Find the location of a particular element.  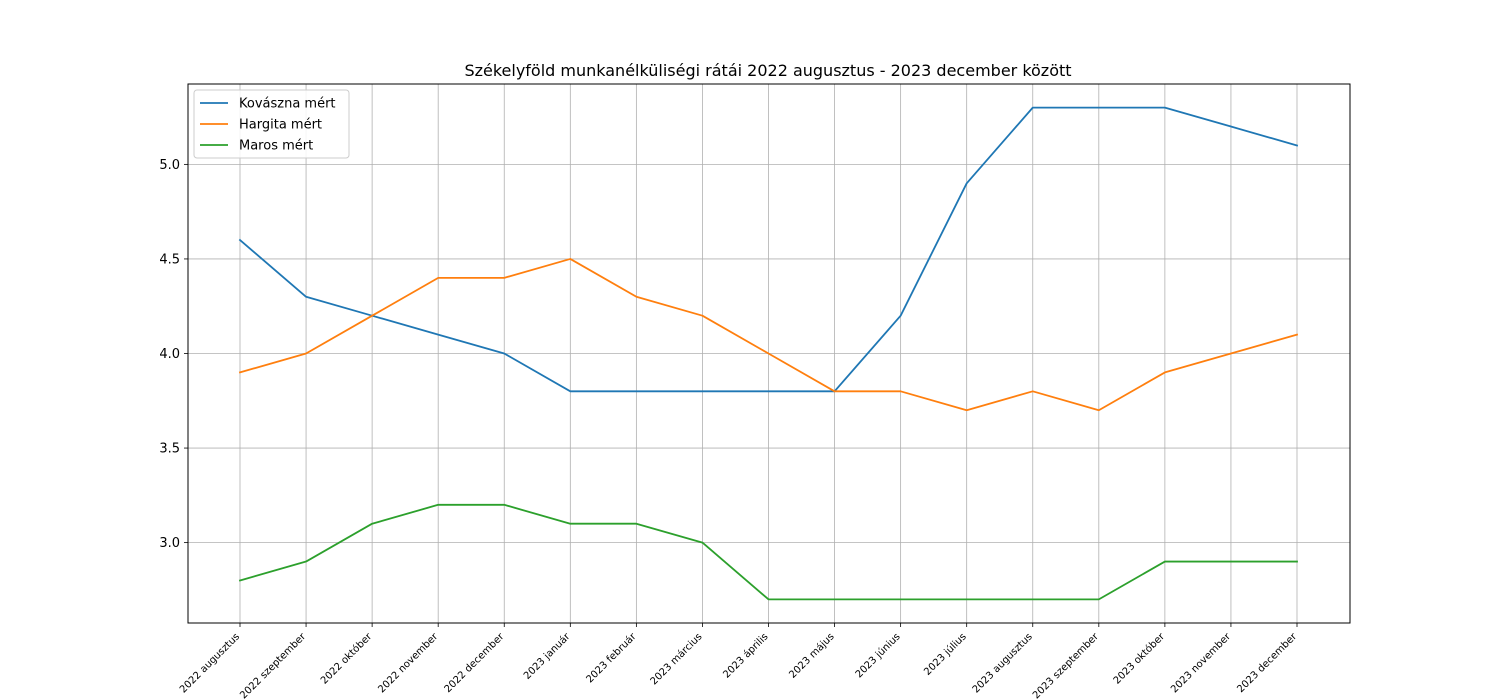

legend-label: Hargita mért is located at coordinates (280, 125).